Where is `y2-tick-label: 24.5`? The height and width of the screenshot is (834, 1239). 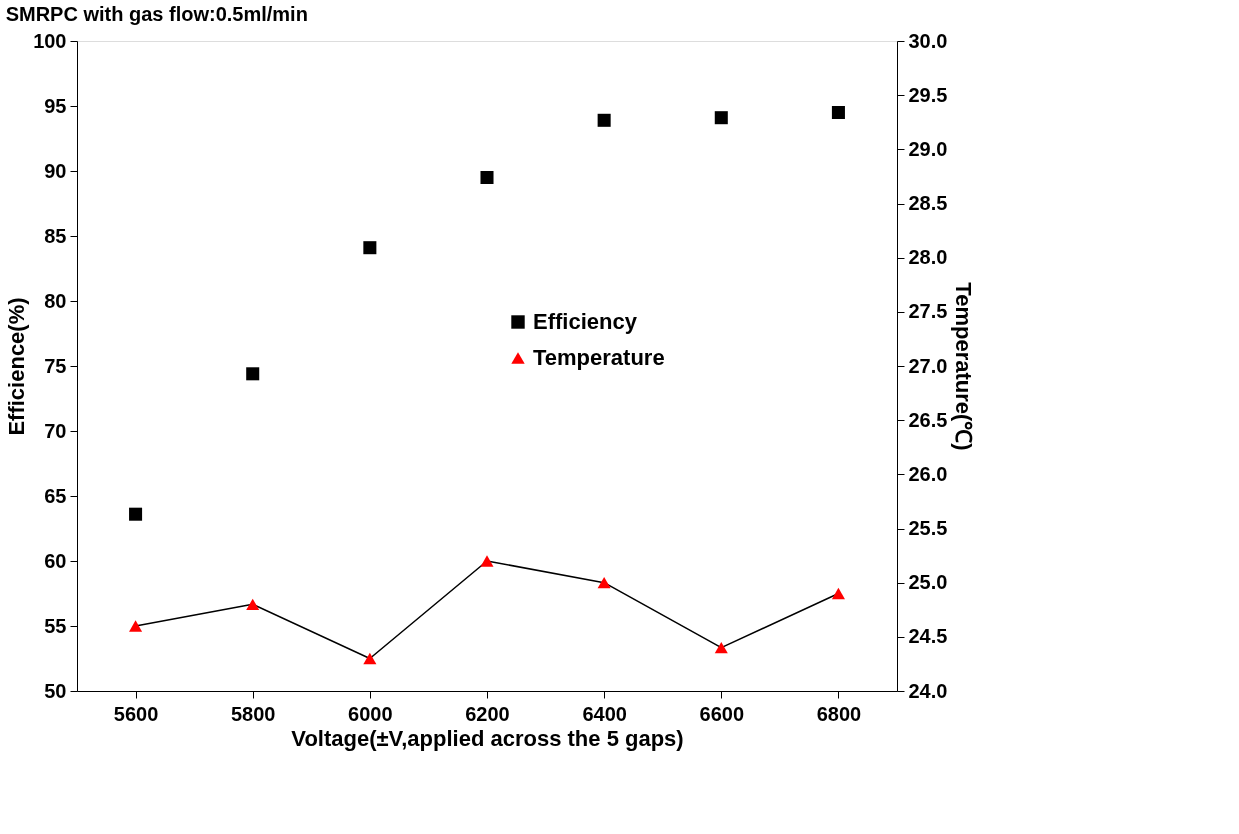 y2-tick-label: 24.5 is located at coordinates (928, 636).